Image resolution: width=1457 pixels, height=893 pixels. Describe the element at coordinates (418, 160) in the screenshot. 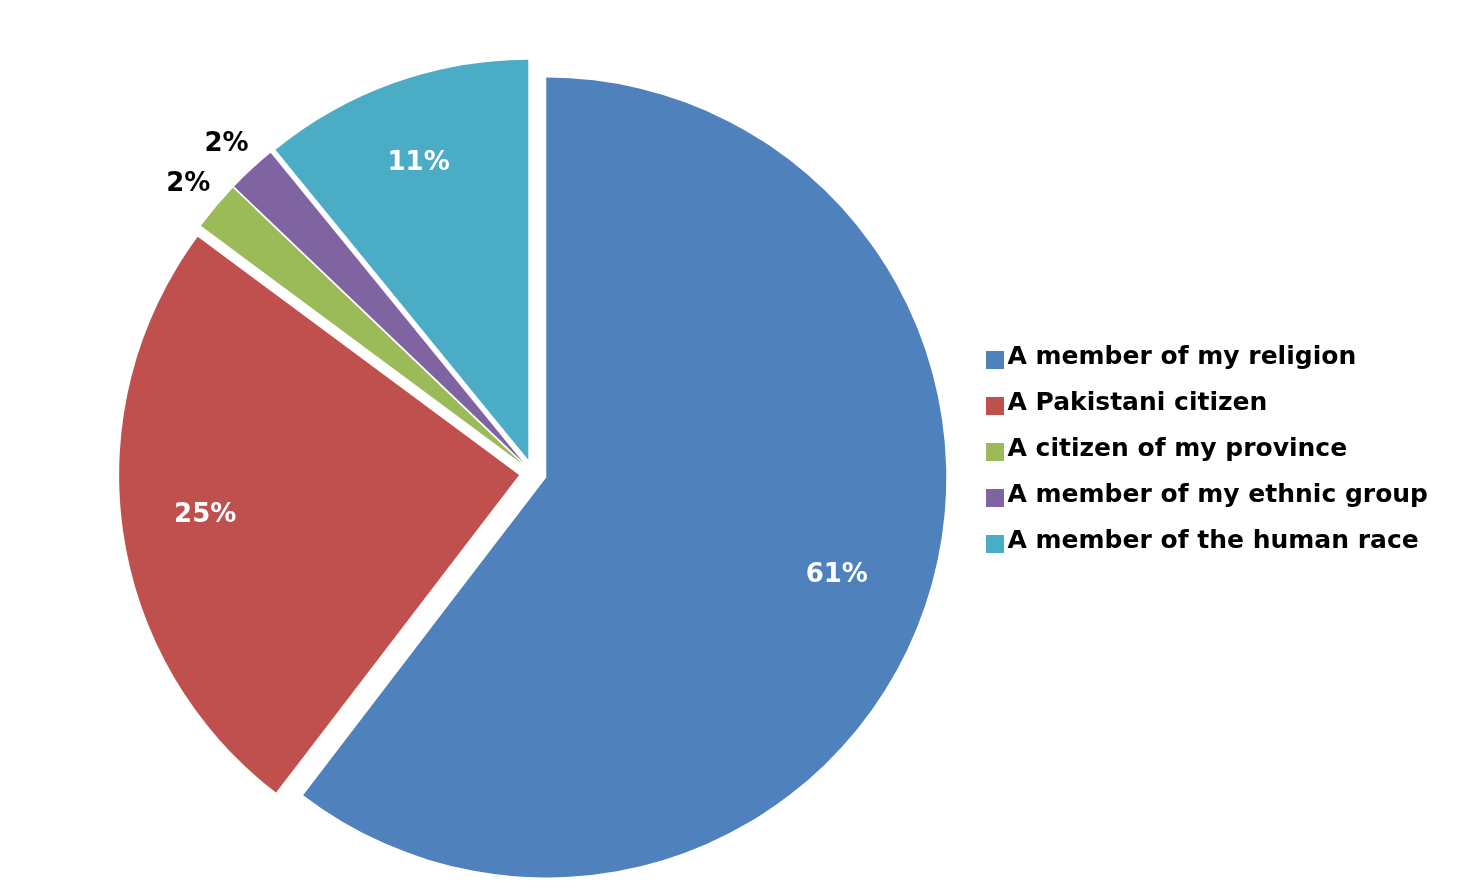

I see `data-label: 11%` at that location.